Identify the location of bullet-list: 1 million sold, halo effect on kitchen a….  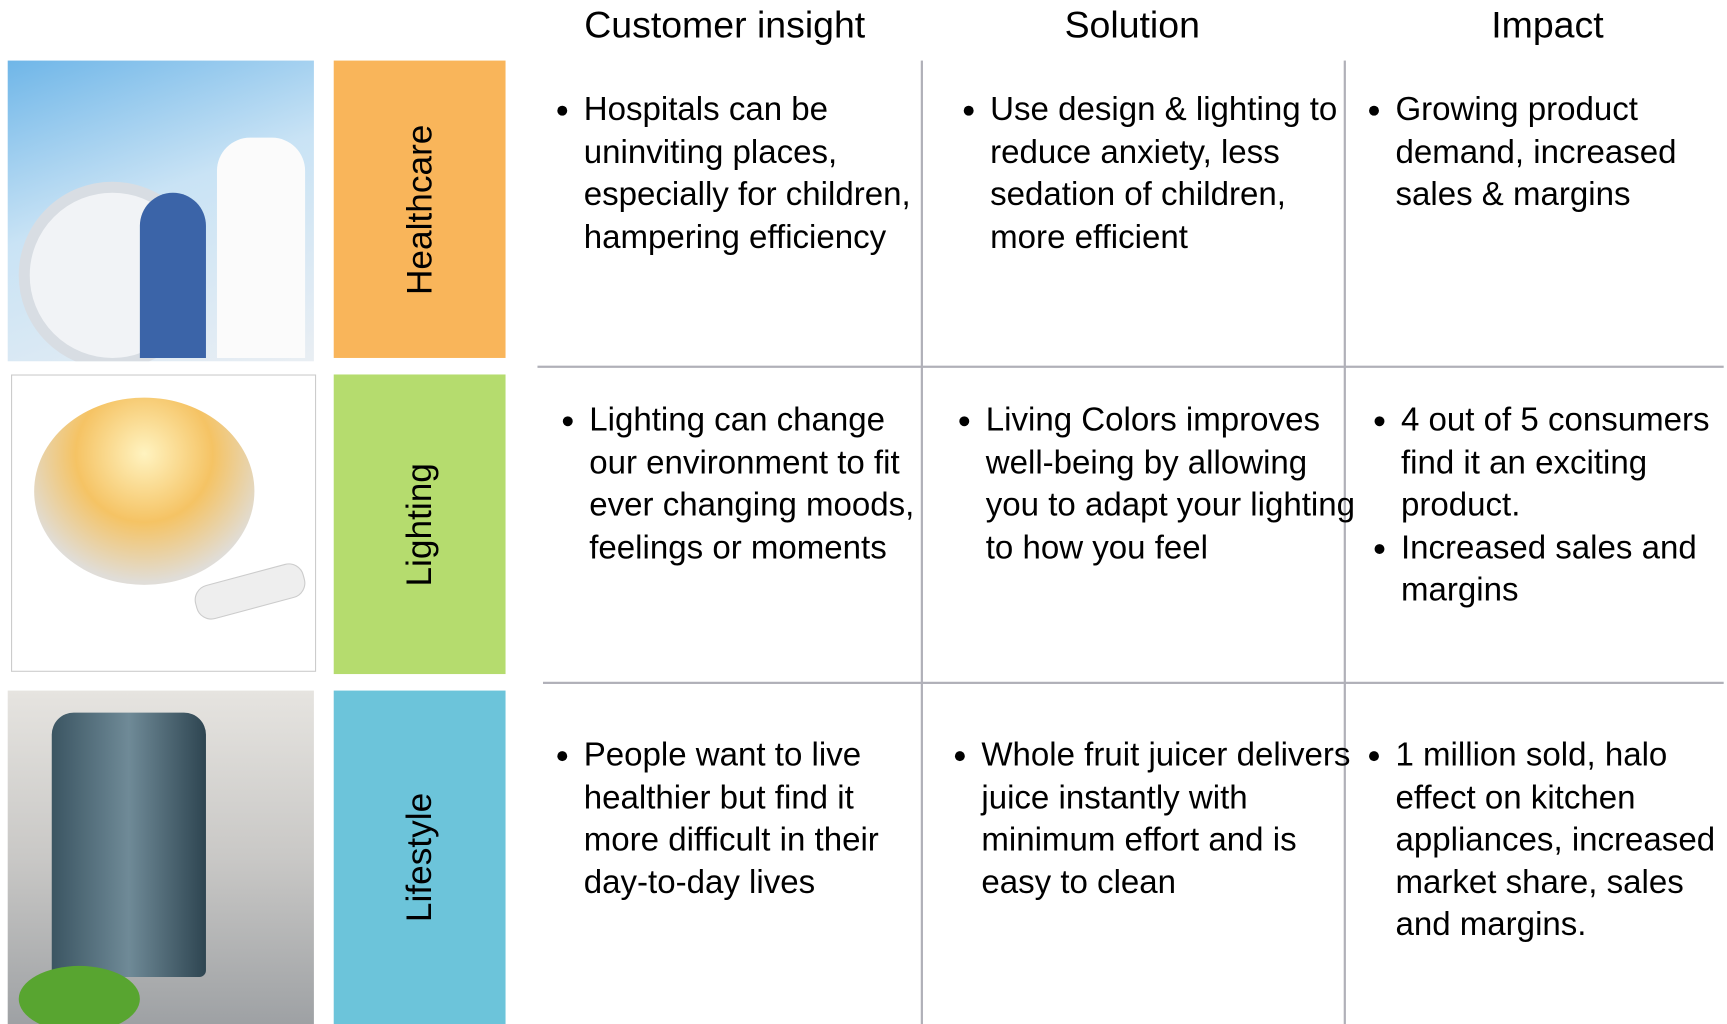
(1543, 841).